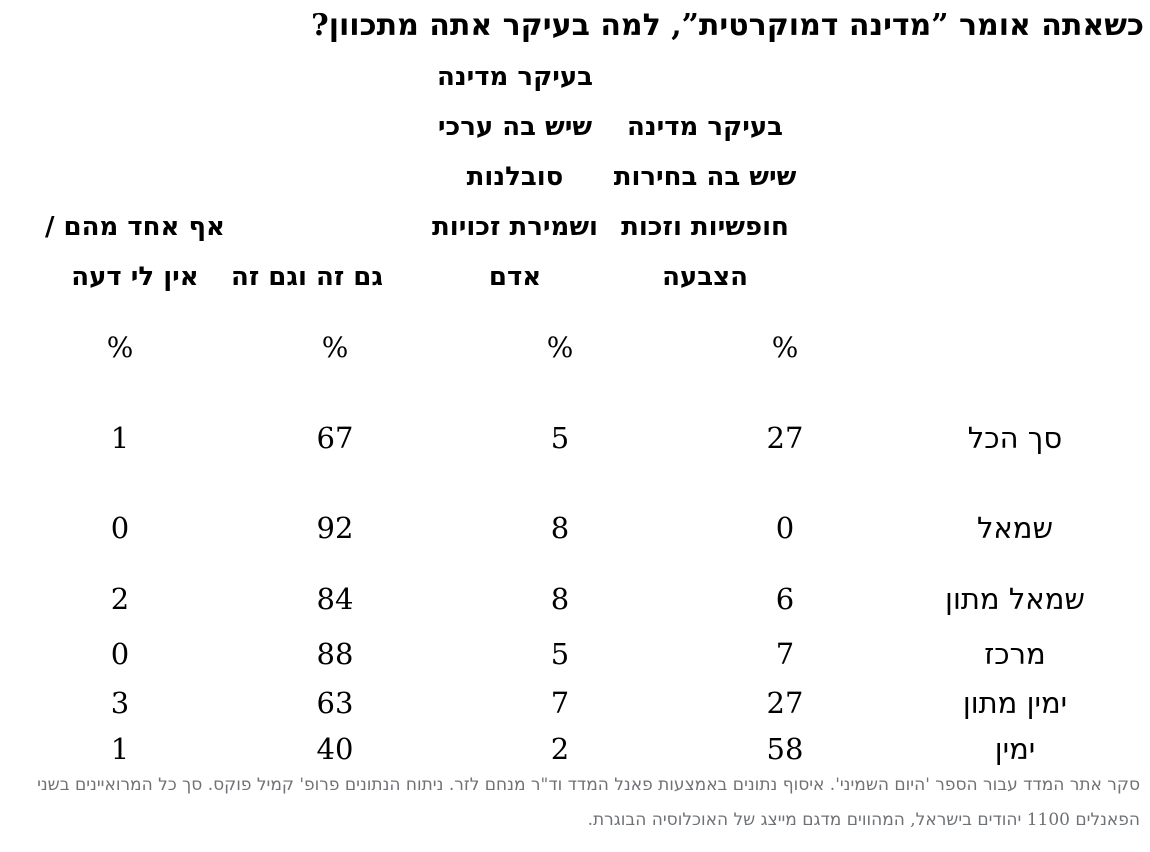  What do you see at coordinates (1015, 437) in the screenshot?
I see `row-label: סך הכל` at bounding box center [1015, 437].